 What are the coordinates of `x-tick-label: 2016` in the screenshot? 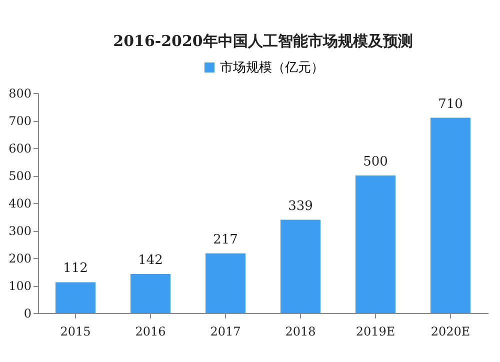 It's located at (150, 331).